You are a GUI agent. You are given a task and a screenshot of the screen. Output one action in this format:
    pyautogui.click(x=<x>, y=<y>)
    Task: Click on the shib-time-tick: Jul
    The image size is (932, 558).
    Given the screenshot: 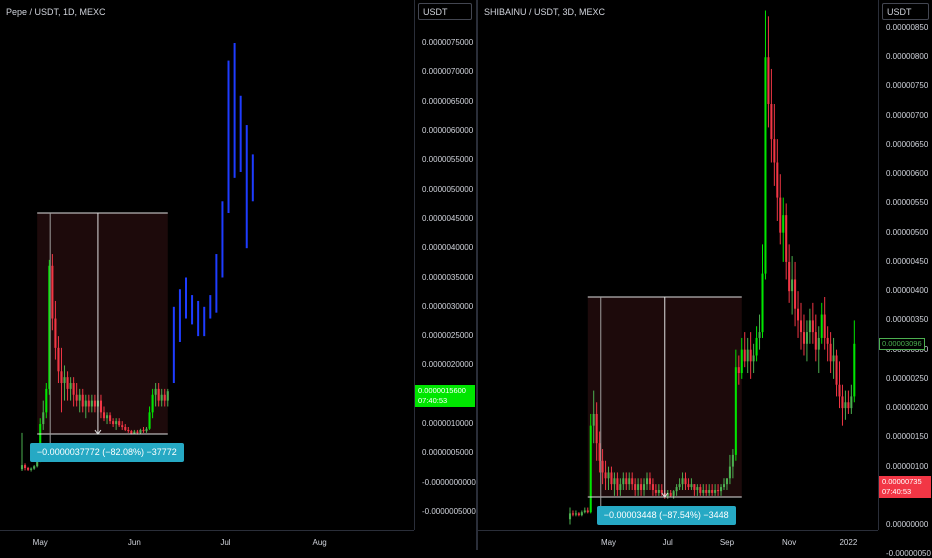 What is the action you would take?
    pyautogui.click(x=667, y=542)
    